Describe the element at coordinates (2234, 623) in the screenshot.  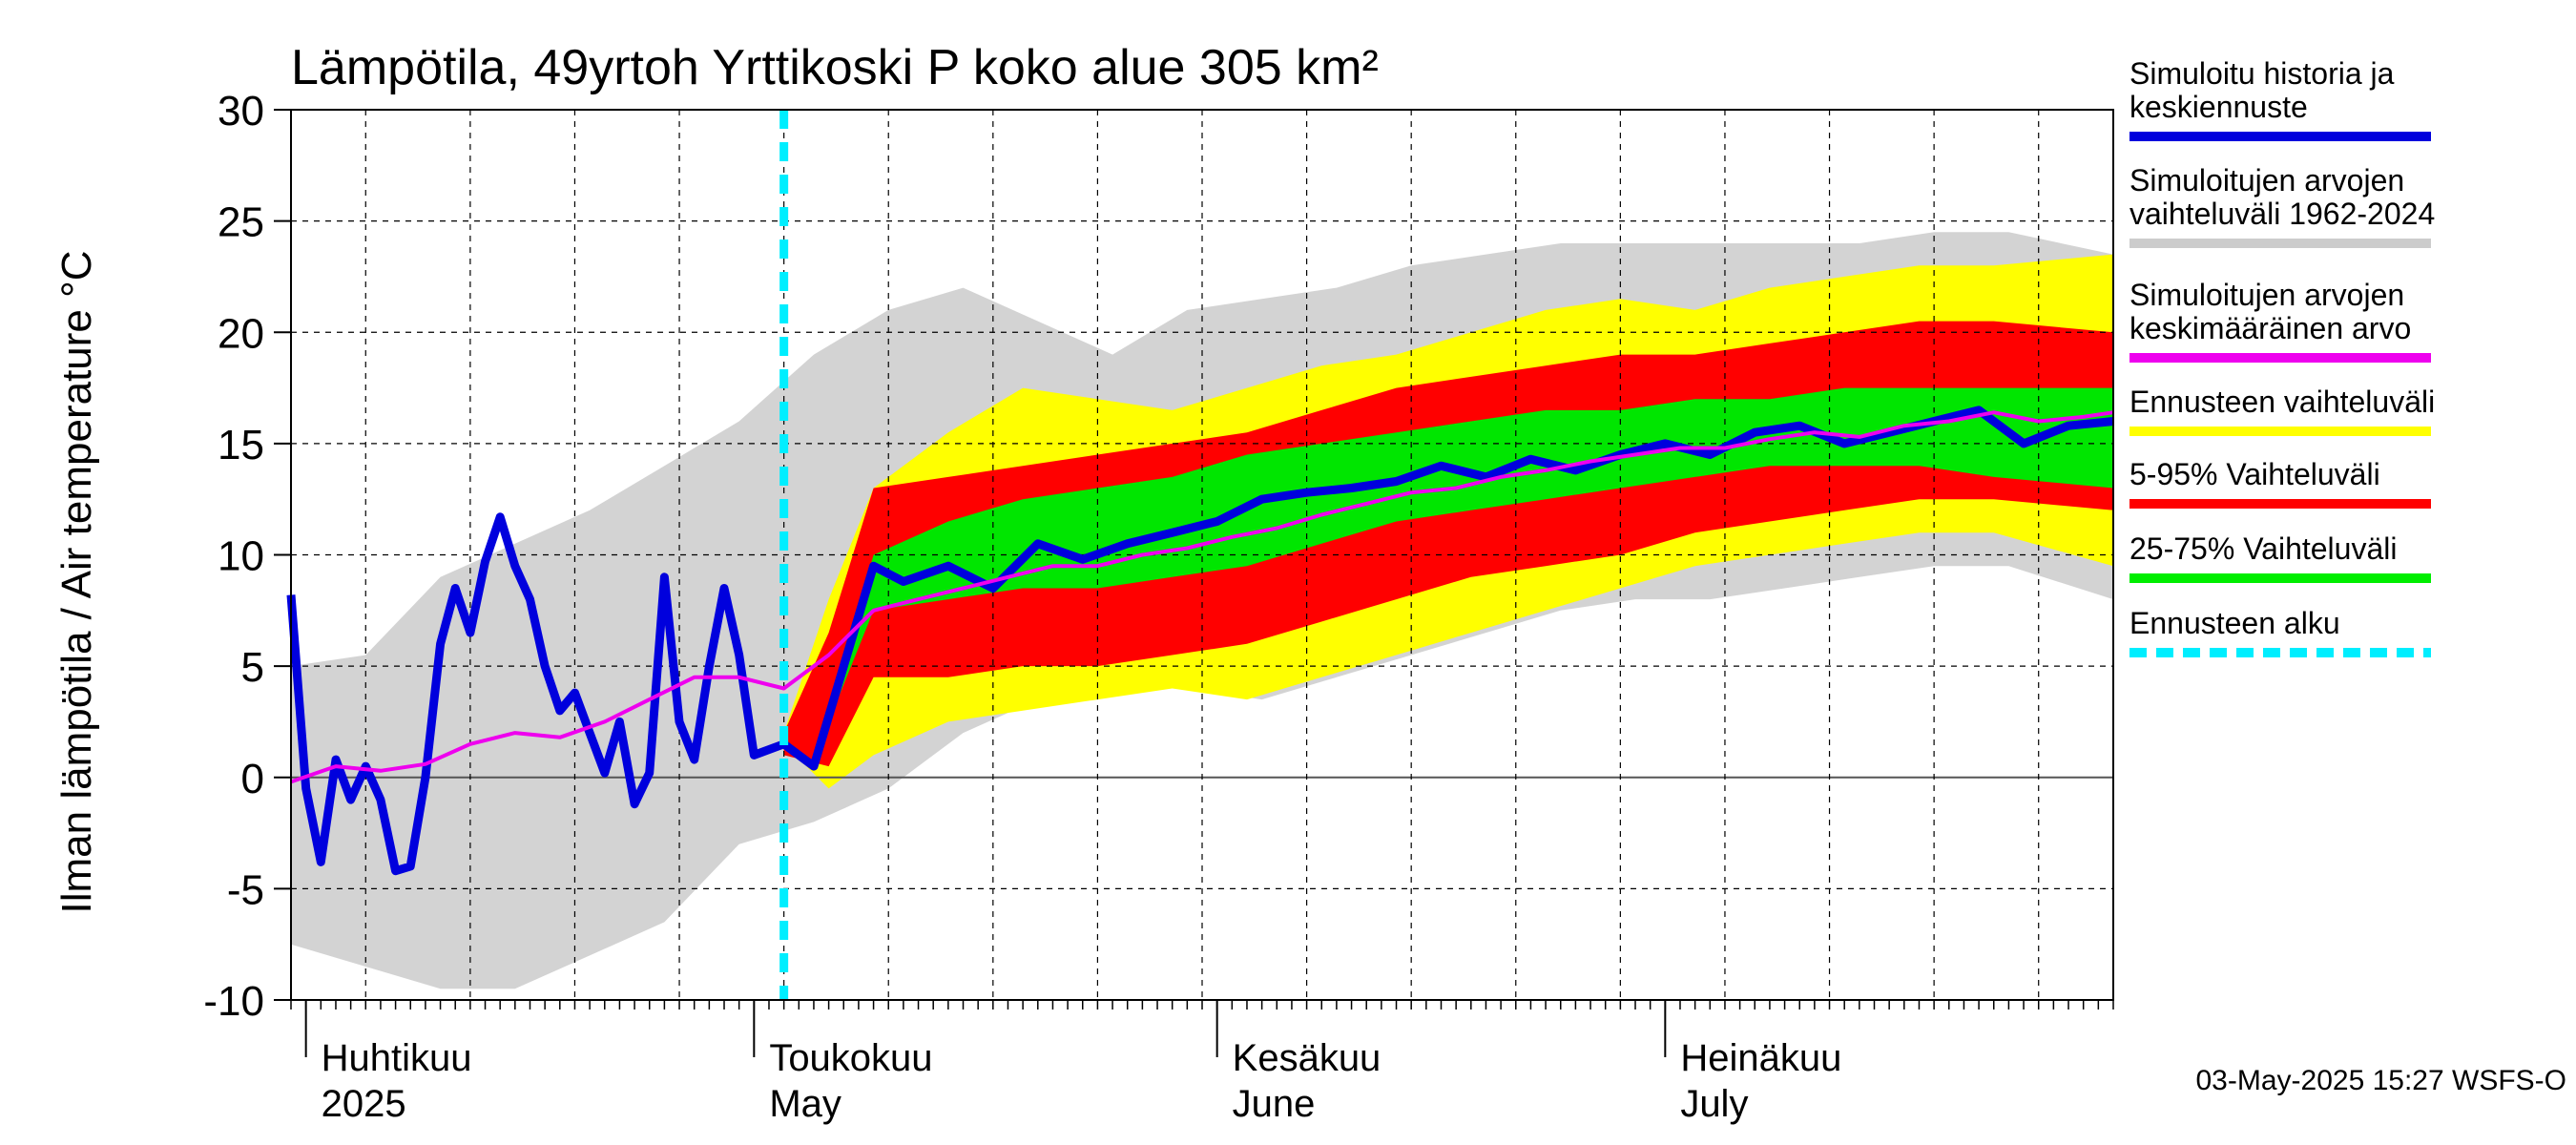
I see `legend-label: Ennusteen alku` at that location.